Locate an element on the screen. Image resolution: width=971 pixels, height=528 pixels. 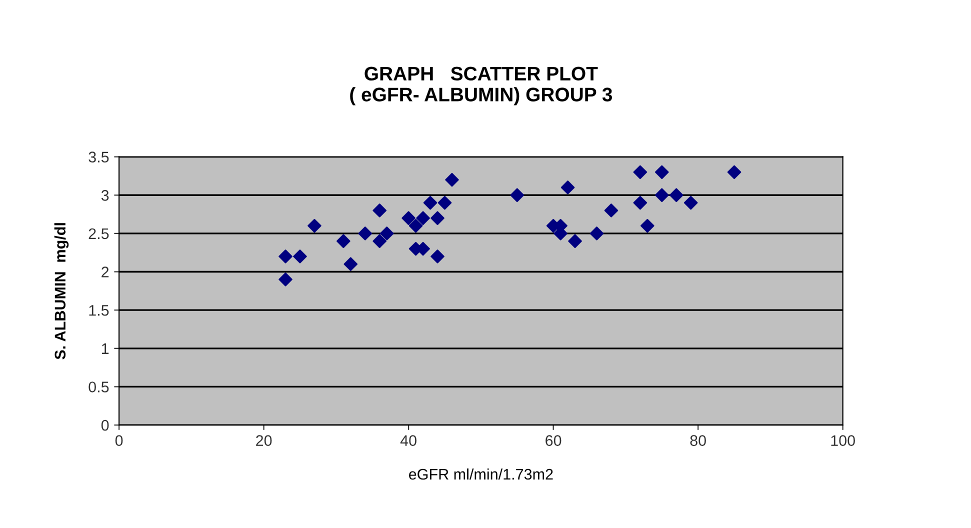
x-tick-label: 80 is located at coordinates (698, 440).